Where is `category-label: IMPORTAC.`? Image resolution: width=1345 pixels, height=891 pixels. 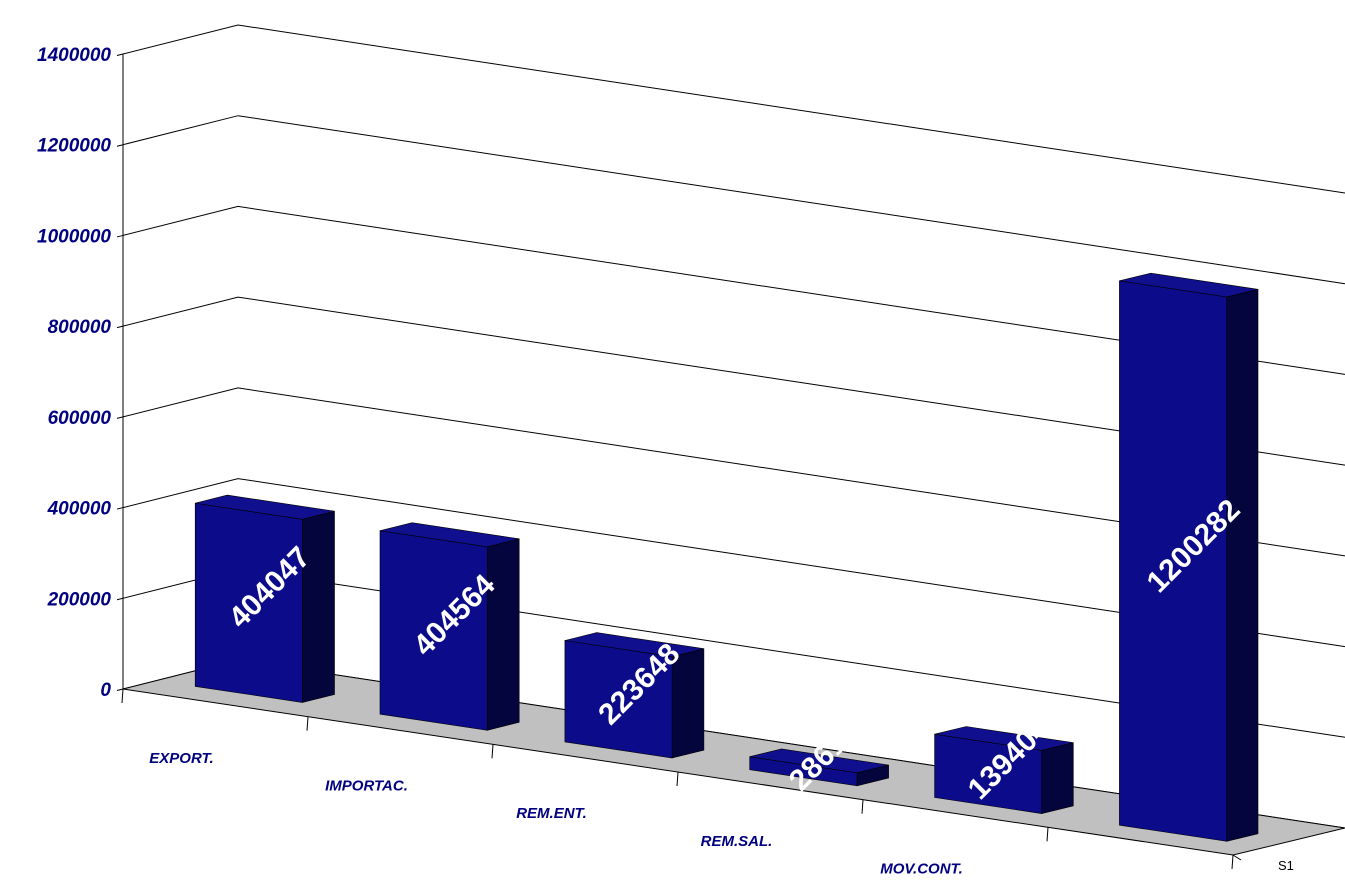 category-label: IMPORTAC. is located at coordinates (366, 786).